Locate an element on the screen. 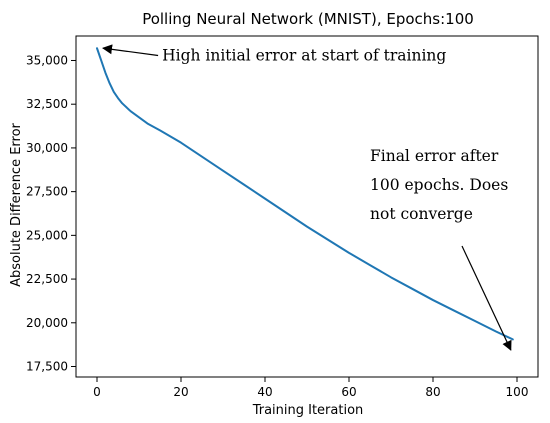 The height and width of the screenshot is (423, 550). annotation-text: not converge is located at coordinates (421, 214).